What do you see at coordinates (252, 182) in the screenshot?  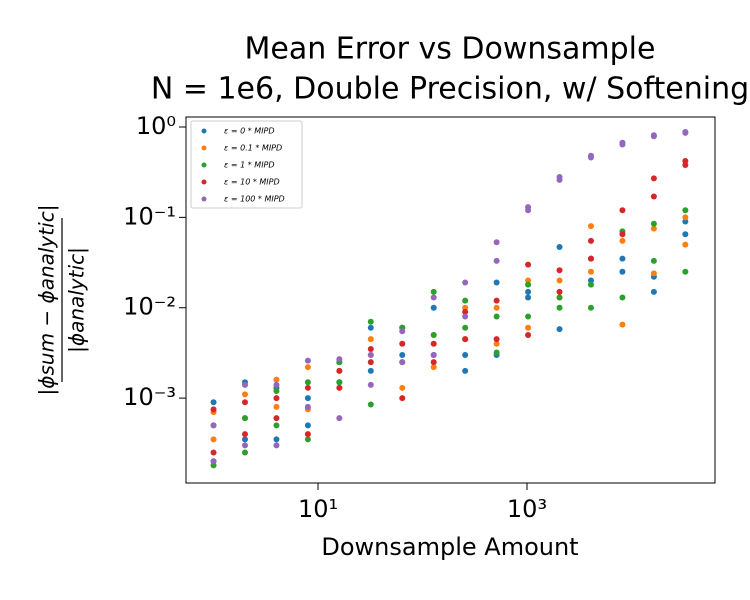 I see `legend-label: ε = 10 * MIPD` at bounding box center [252, 182].